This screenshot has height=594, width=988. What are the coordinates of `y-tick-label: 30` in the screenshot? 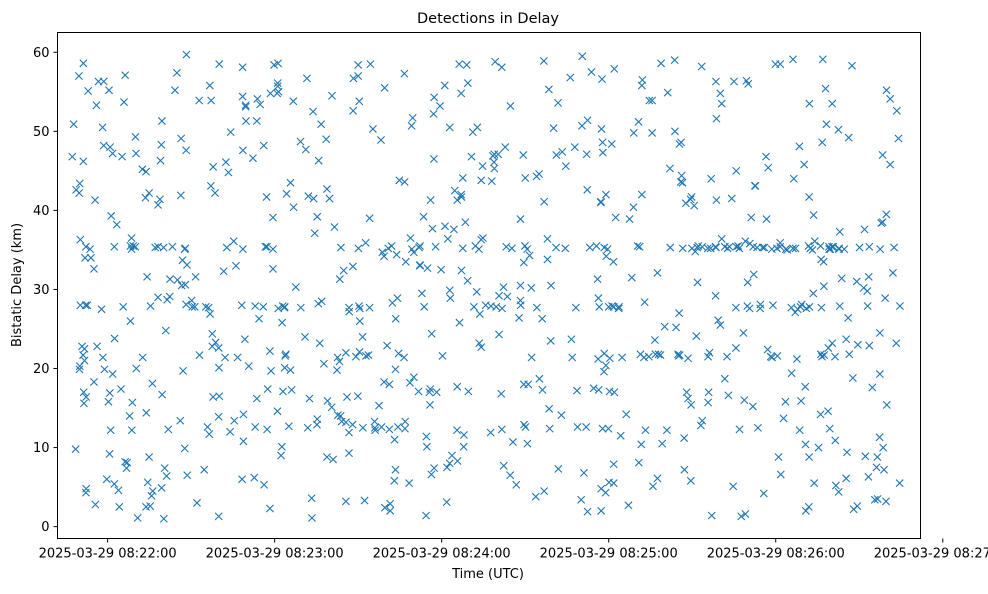 It's located at (41, 290).